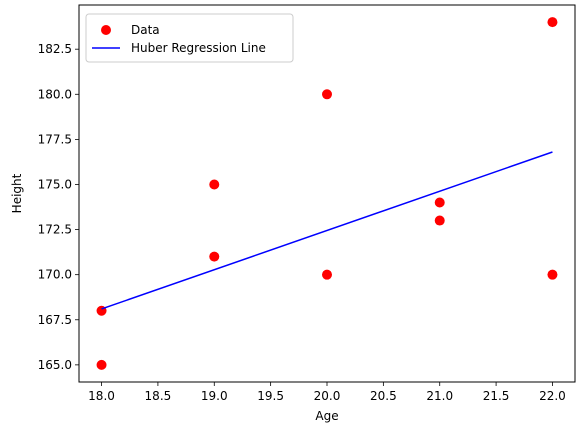 This screenshot has width=584, height=432. I want to click on x-tick-label: 22.0, so click(552, 396).